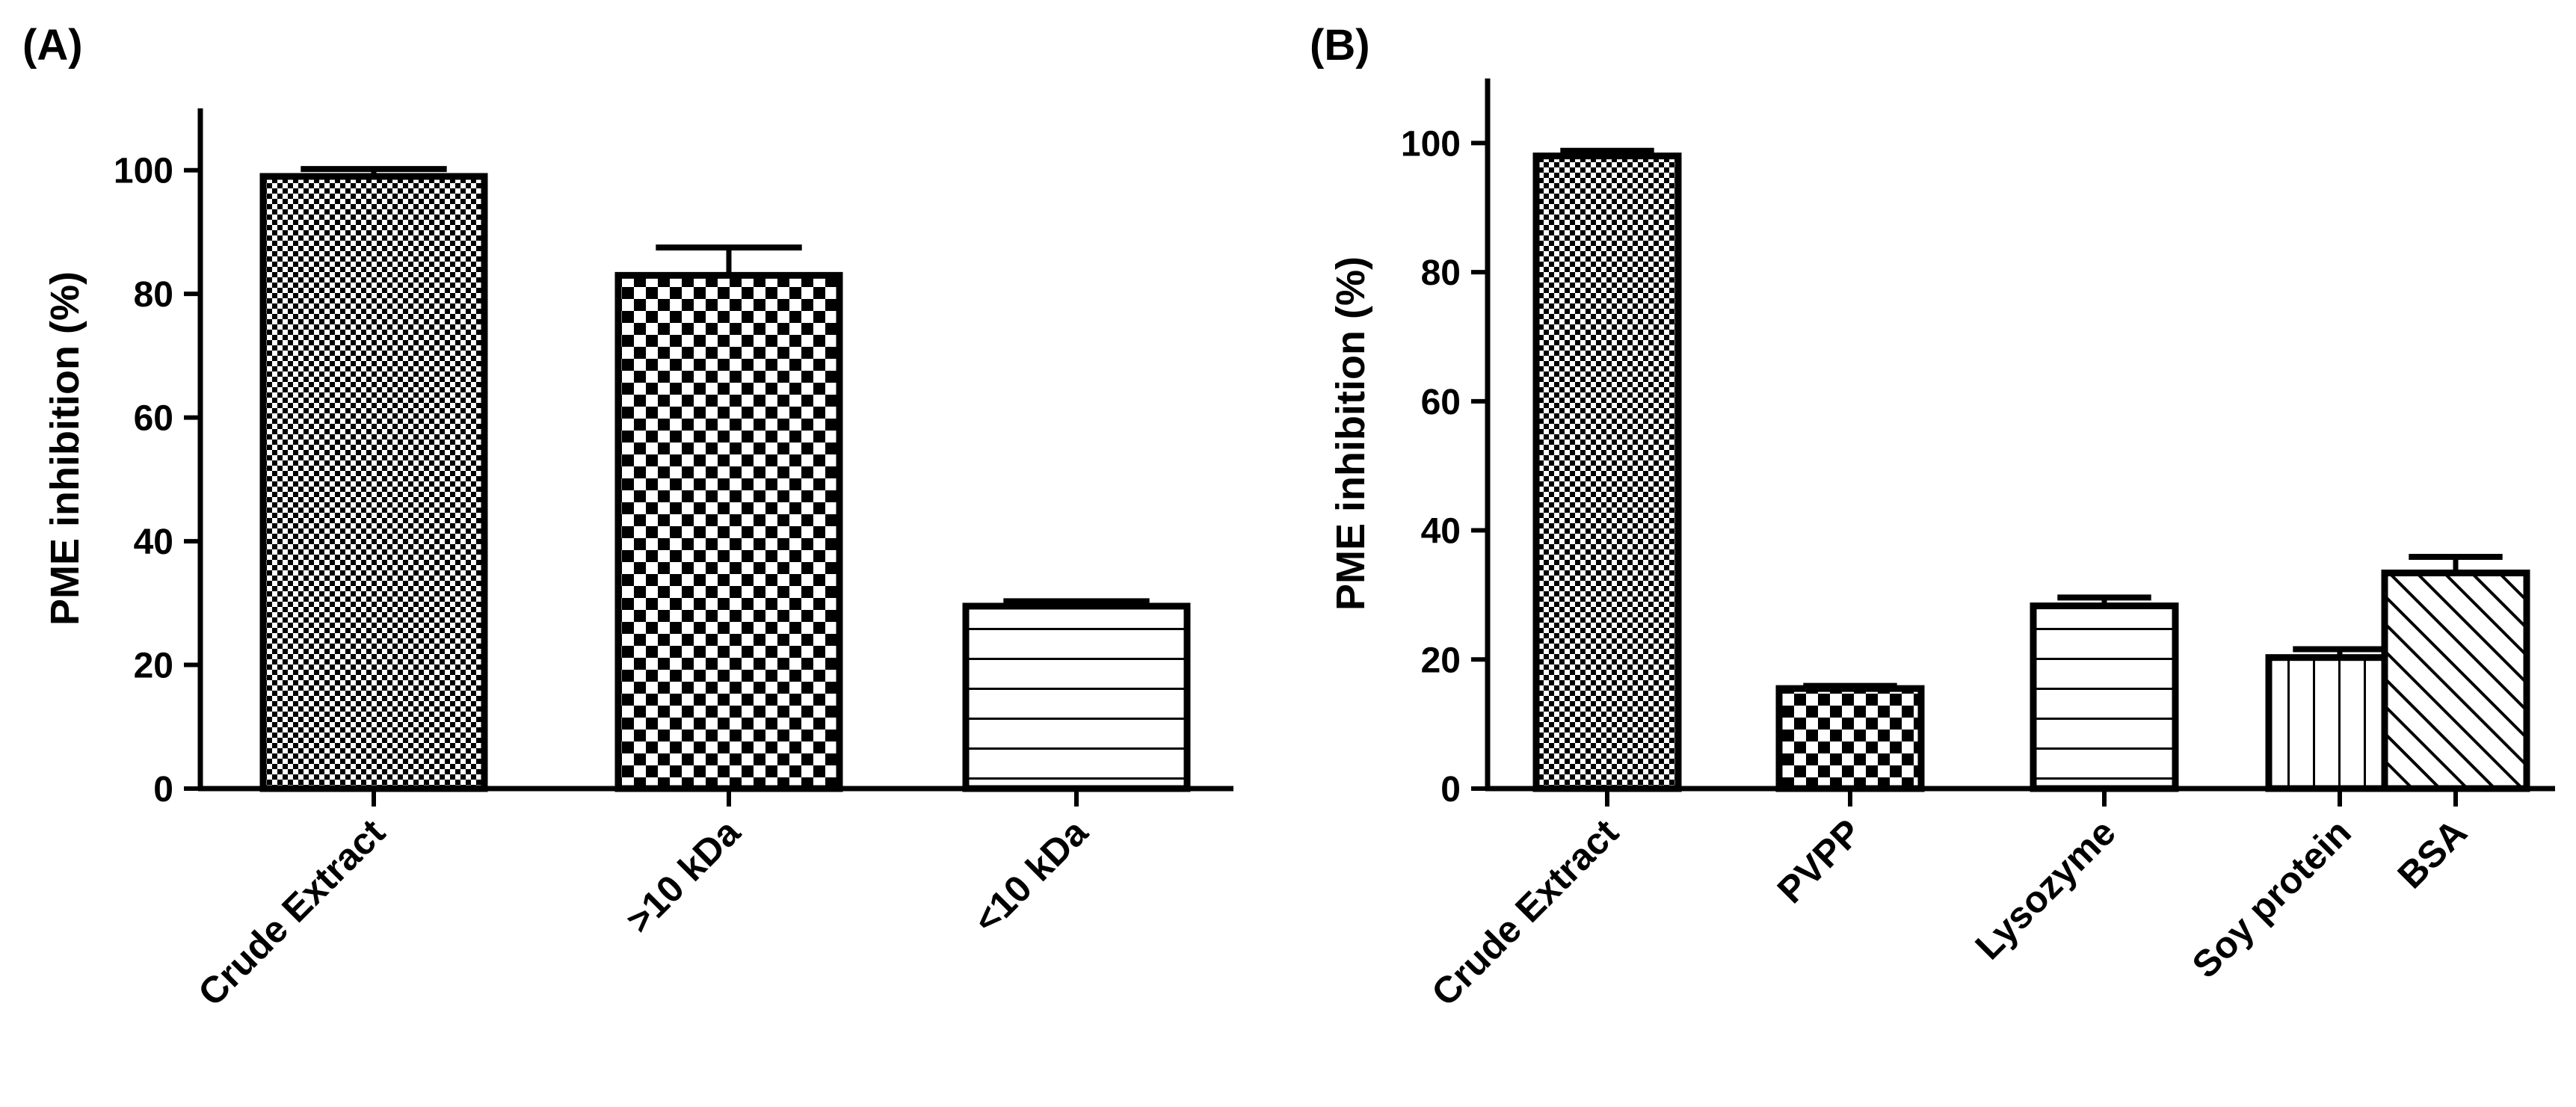 Image resolution: width=2576 pixels, height=1107 pixels. I want to click on x-tick-label: PVPP, so click(1819, 861).